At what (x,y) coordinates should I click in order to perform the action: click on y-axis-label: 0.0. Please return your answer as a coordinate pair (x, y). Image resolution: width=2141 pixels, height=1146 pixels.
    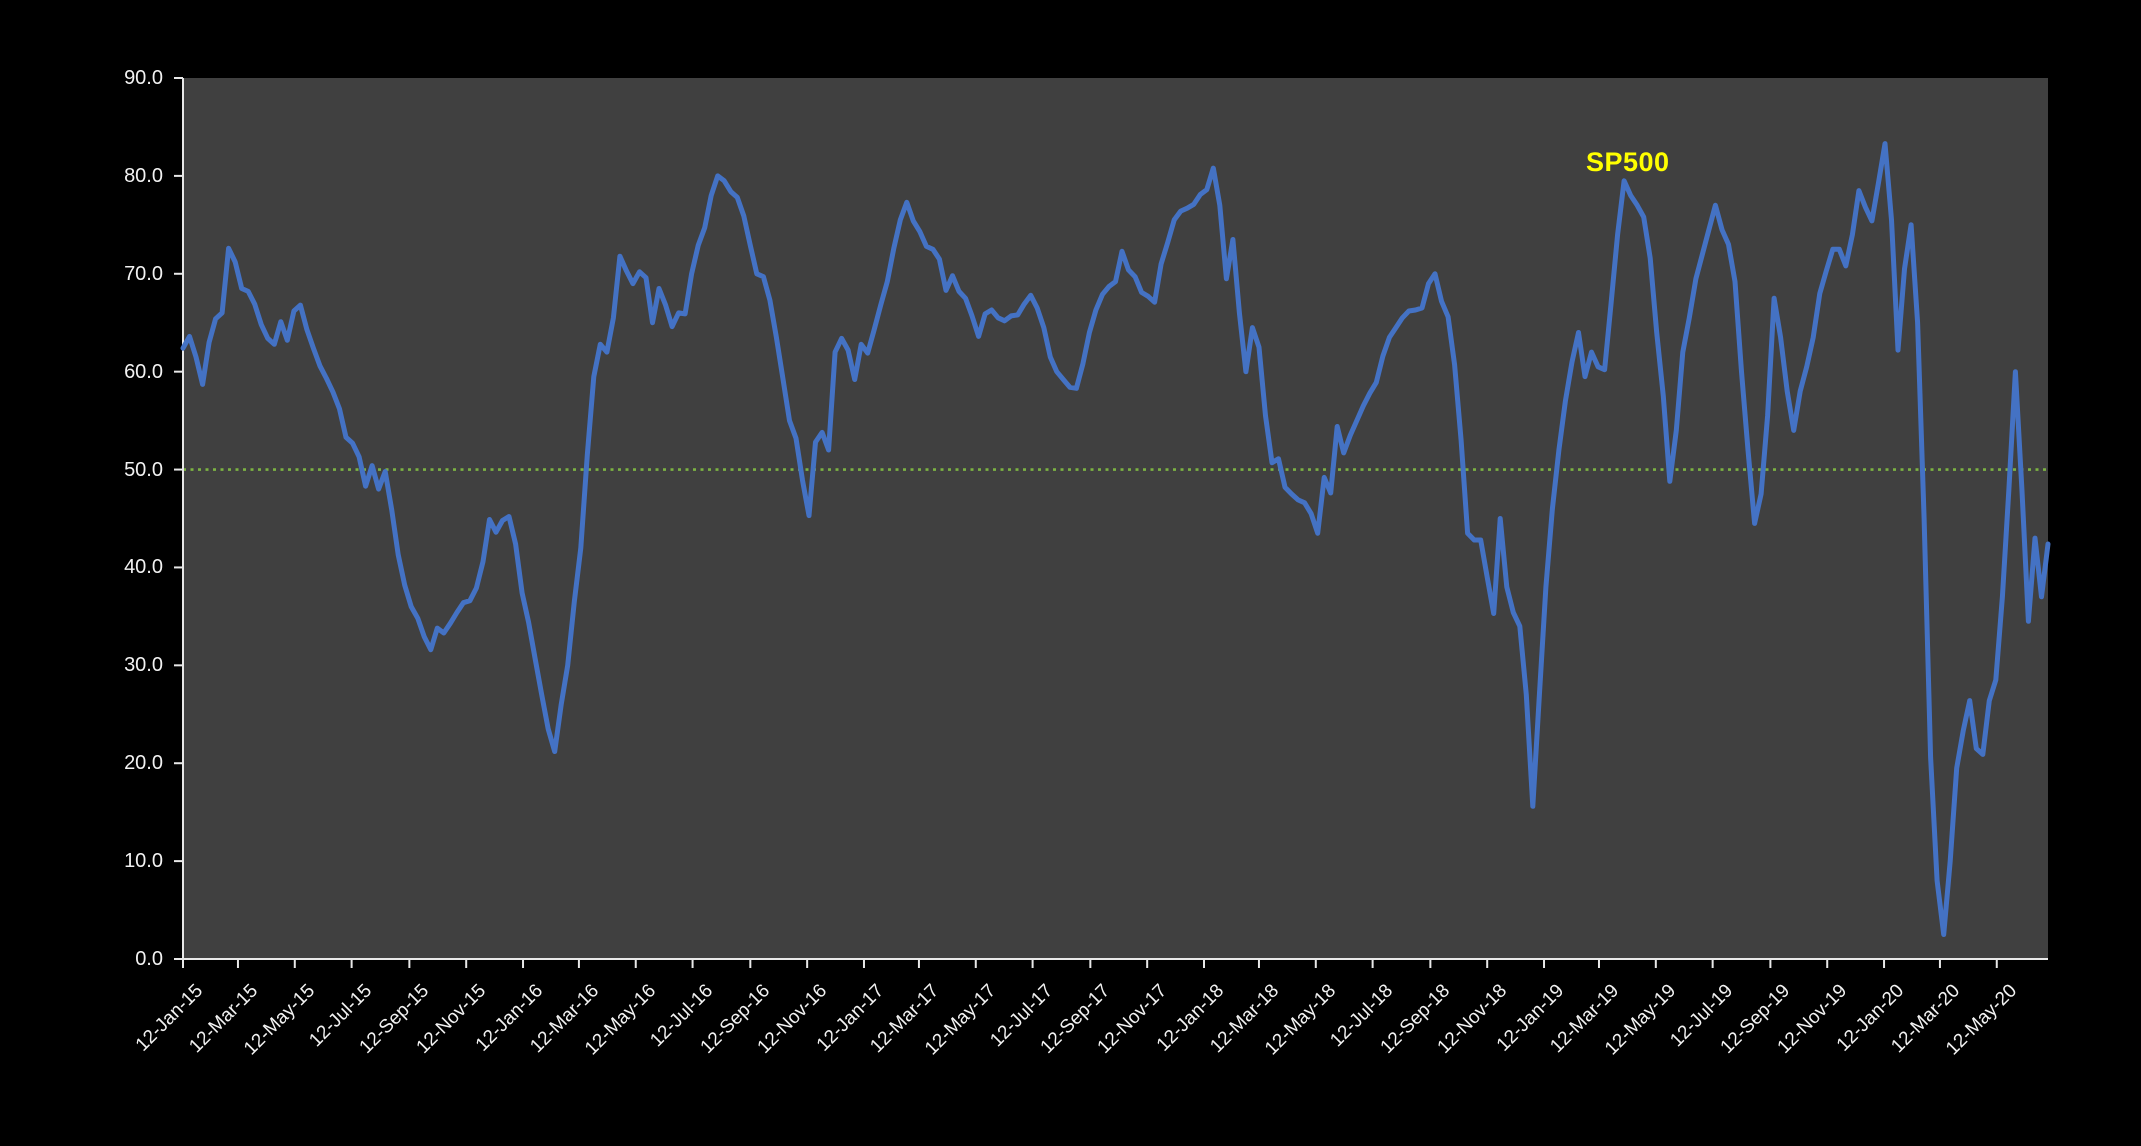
    Looking at the image, I should click on (149, 959).